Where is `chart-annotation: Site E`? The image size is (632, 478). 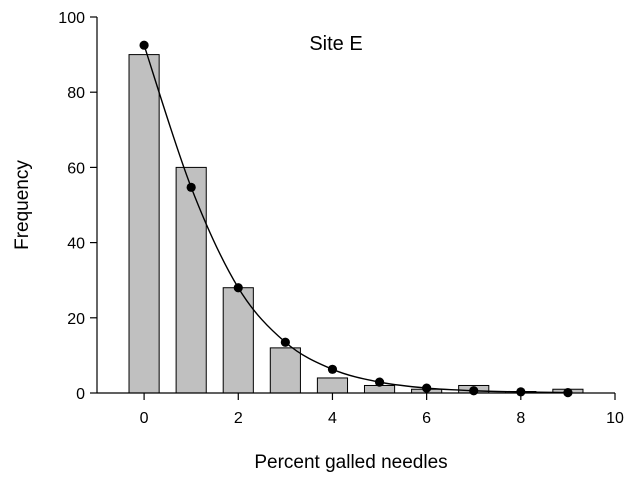 chart-annotation: Site E is located at coordinates (335, 44).